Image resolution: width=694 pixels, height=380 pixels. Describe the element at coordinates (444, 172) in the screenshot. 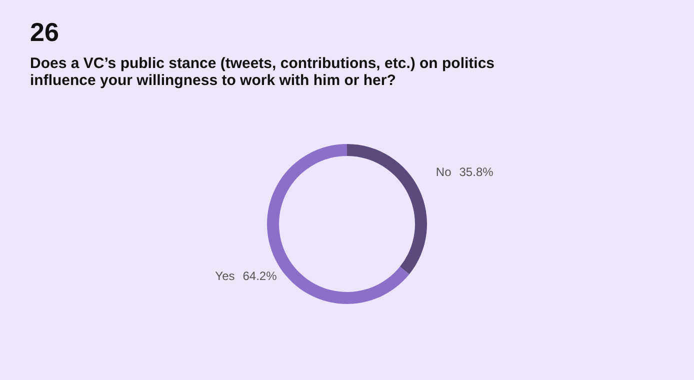

I see `slice-label: No` at that location.